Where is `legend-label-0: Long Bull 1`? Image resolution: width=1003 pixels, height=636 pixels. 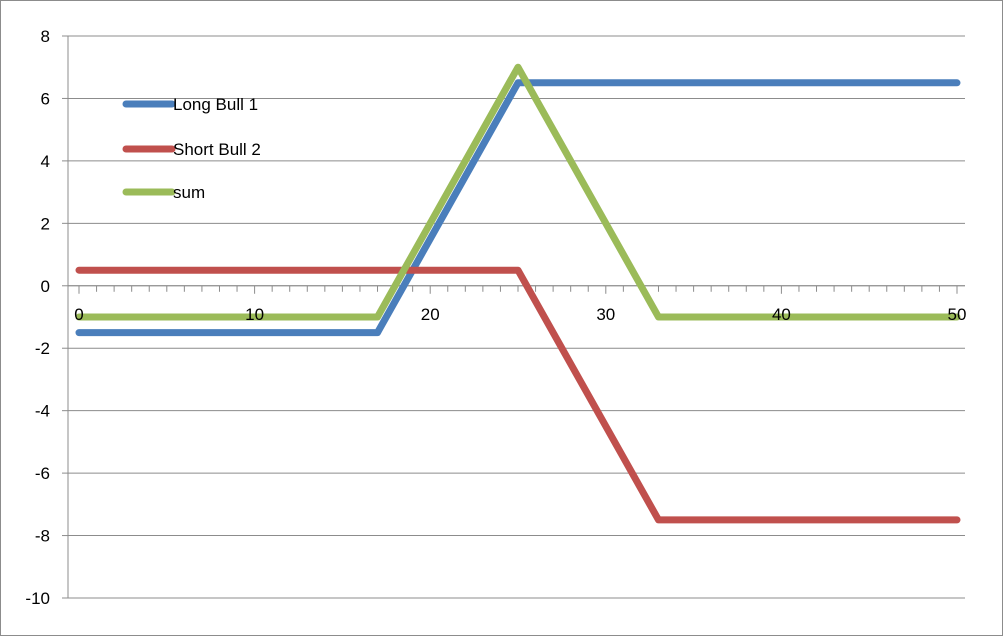
legend-label-0: Long Bull 1 is located at coordinates (215, 104).